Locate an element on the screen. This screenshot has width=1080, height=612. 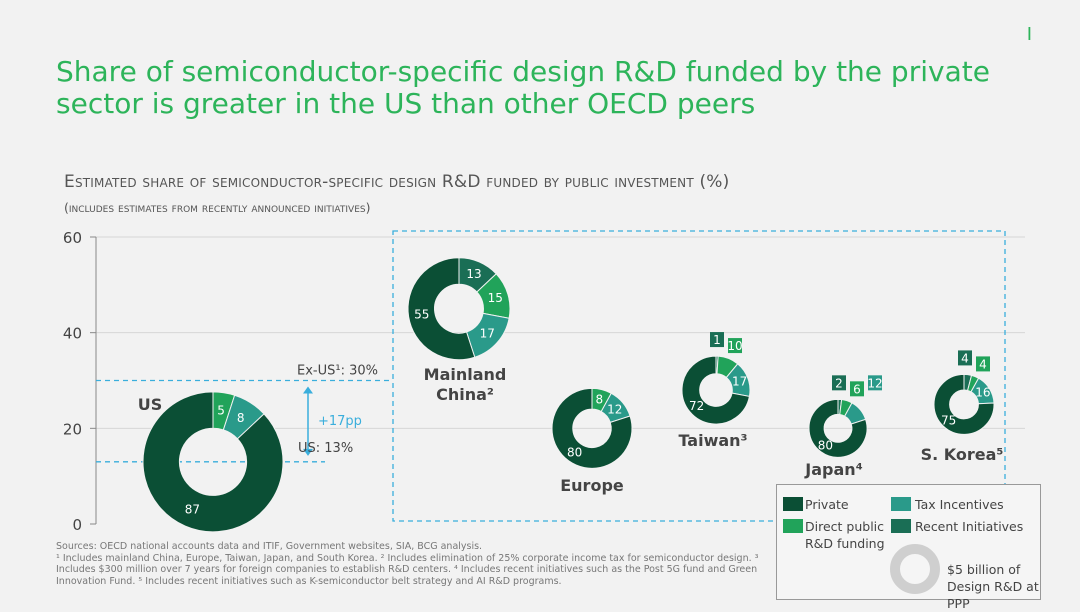
legend-swatch-direct is located at coordinates (793, 526).